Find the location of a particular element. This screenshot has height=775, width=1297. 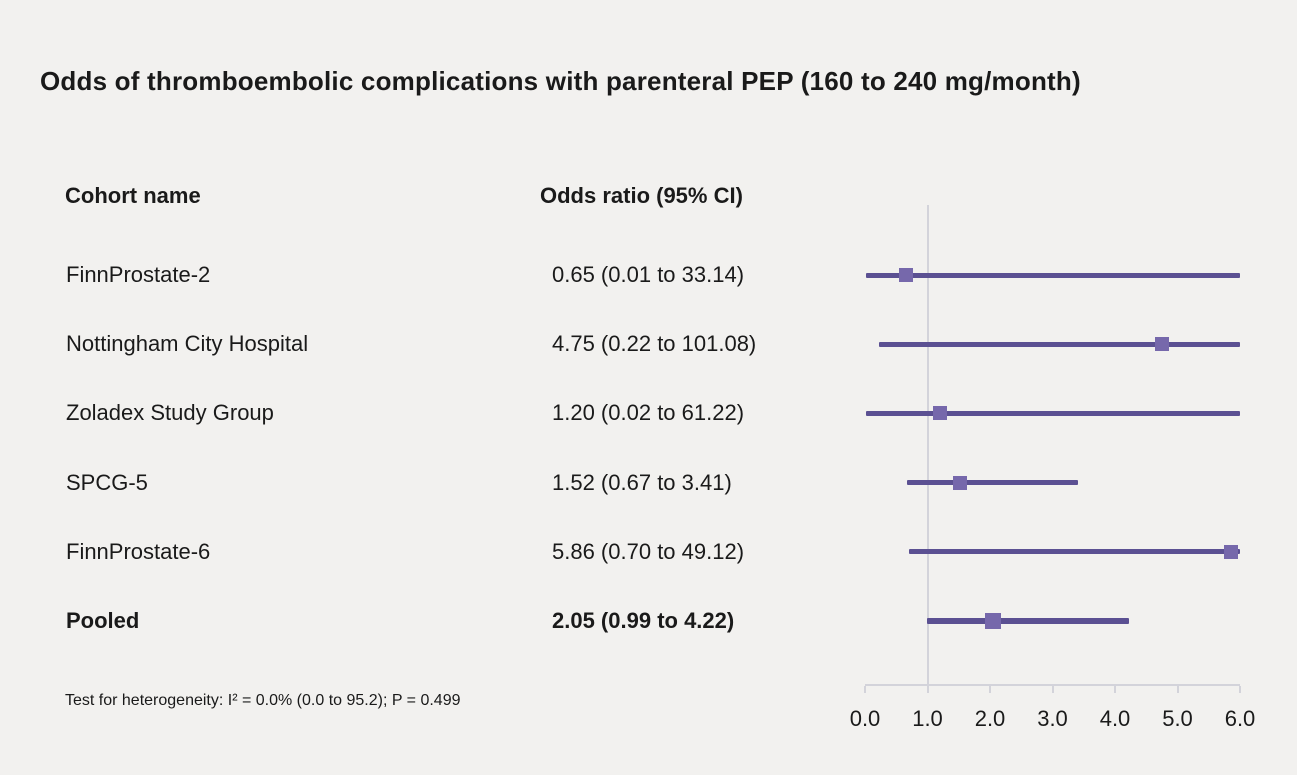

odds-ratio-label: 1.52 (0.67 to 3.41) is located at coordinates (642, 482).